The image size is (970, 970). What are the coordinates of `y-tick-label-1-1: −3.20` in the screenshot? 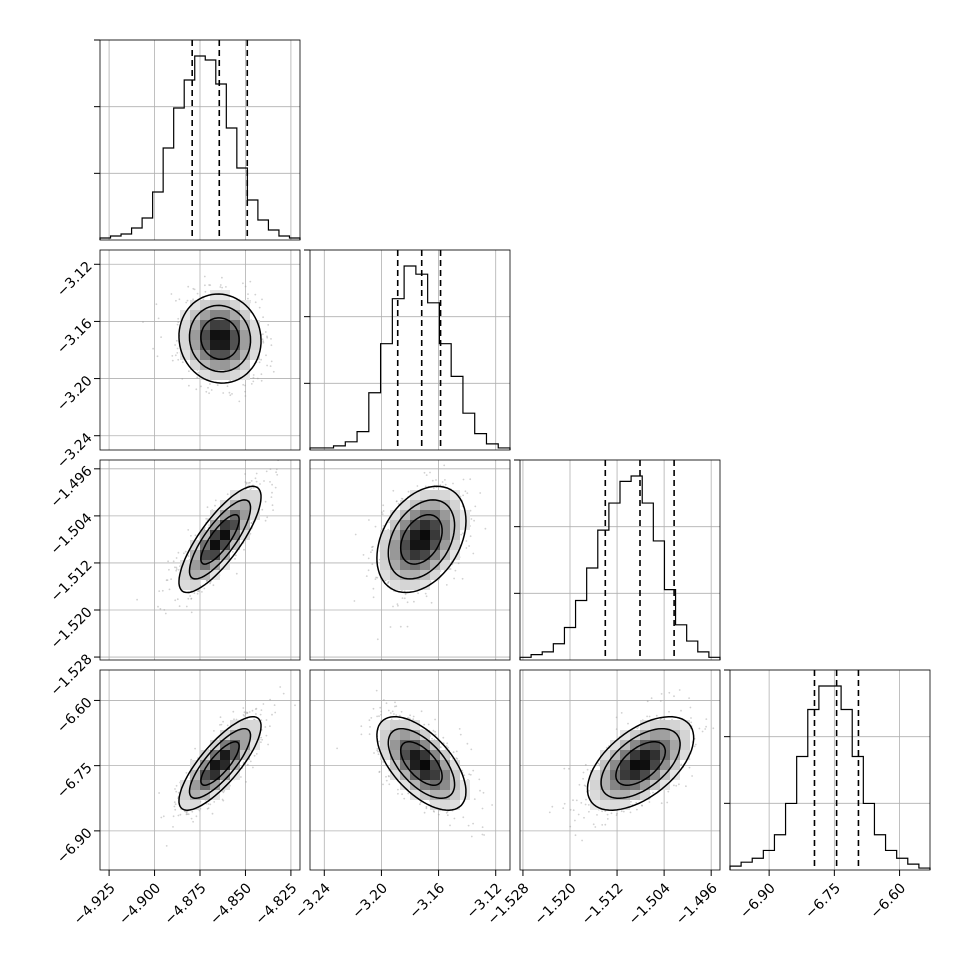 It's located at (75, 394).